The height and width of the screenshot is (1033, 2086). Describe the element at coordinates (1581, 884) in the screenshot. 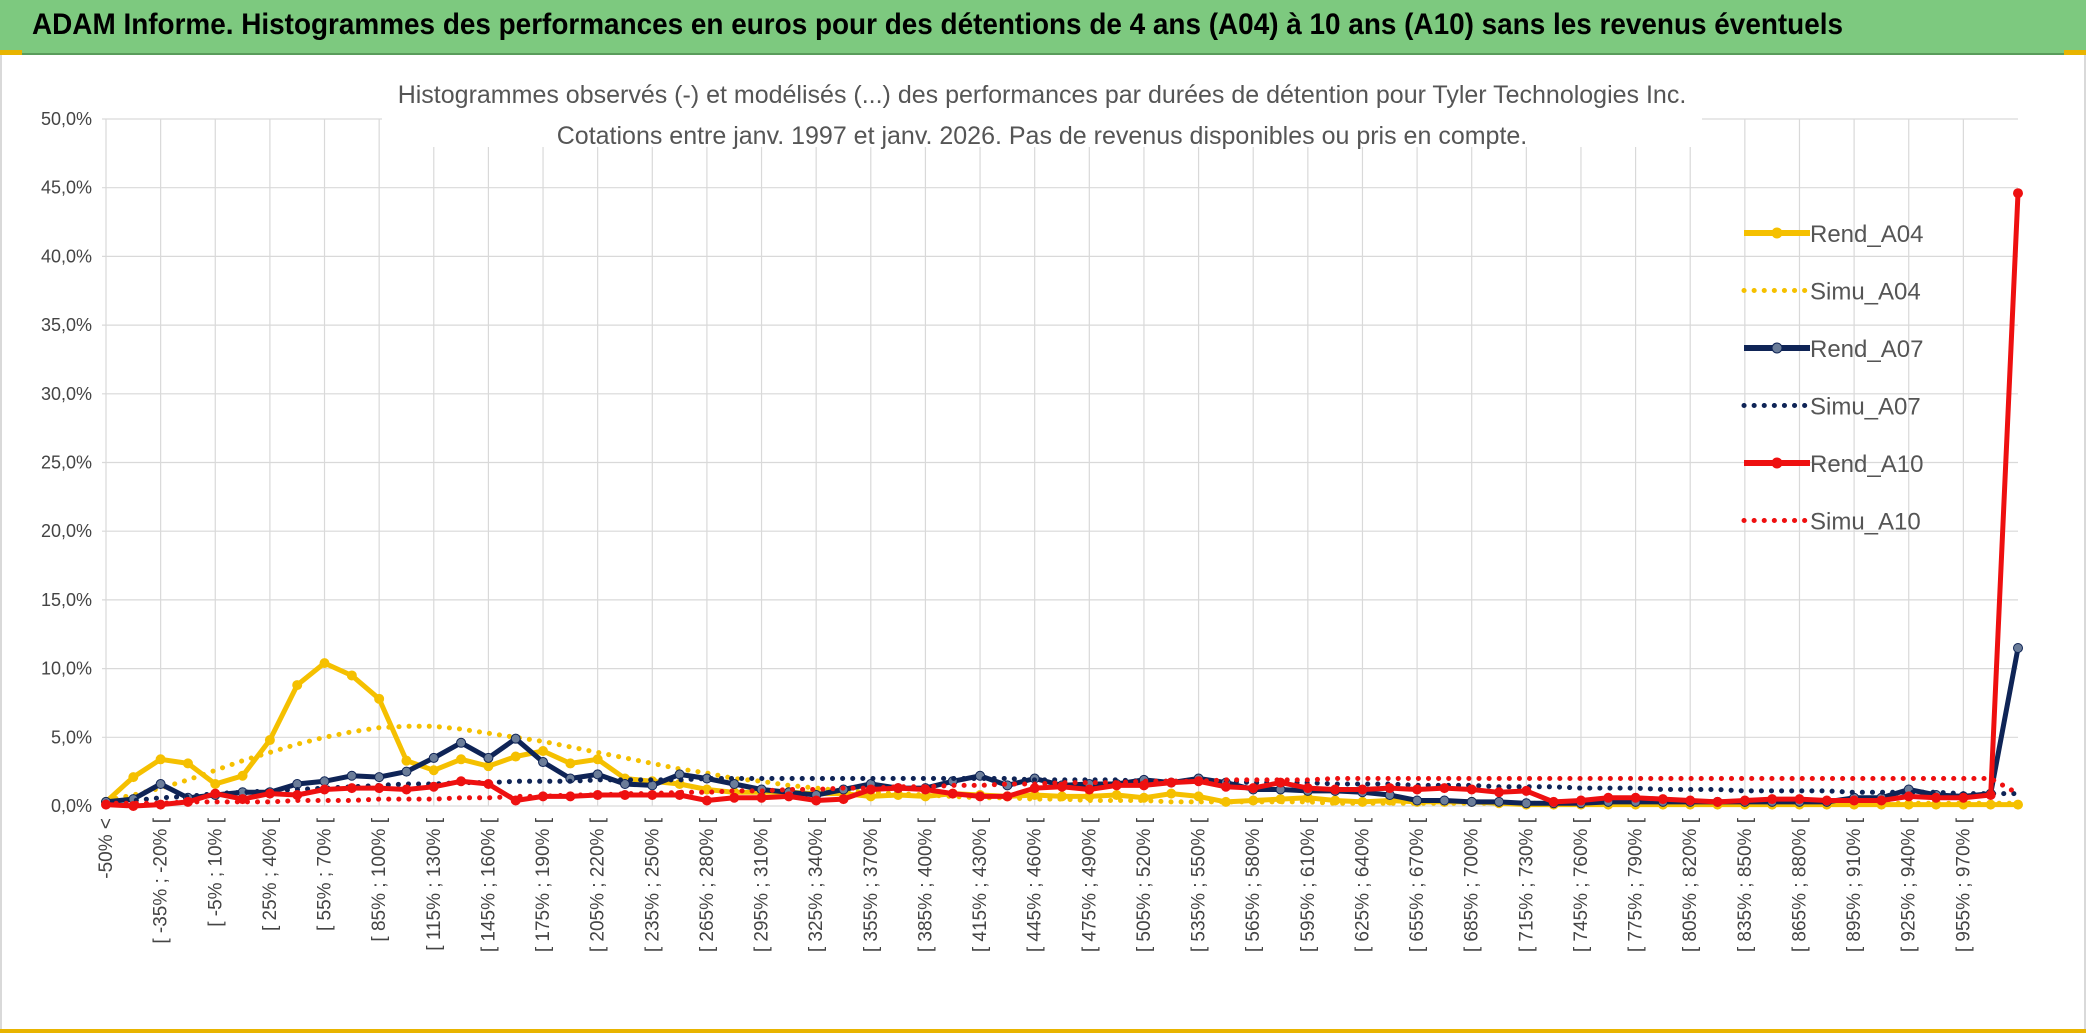

I see `x-tick-label: [ 745% ; 760% [` at that location.